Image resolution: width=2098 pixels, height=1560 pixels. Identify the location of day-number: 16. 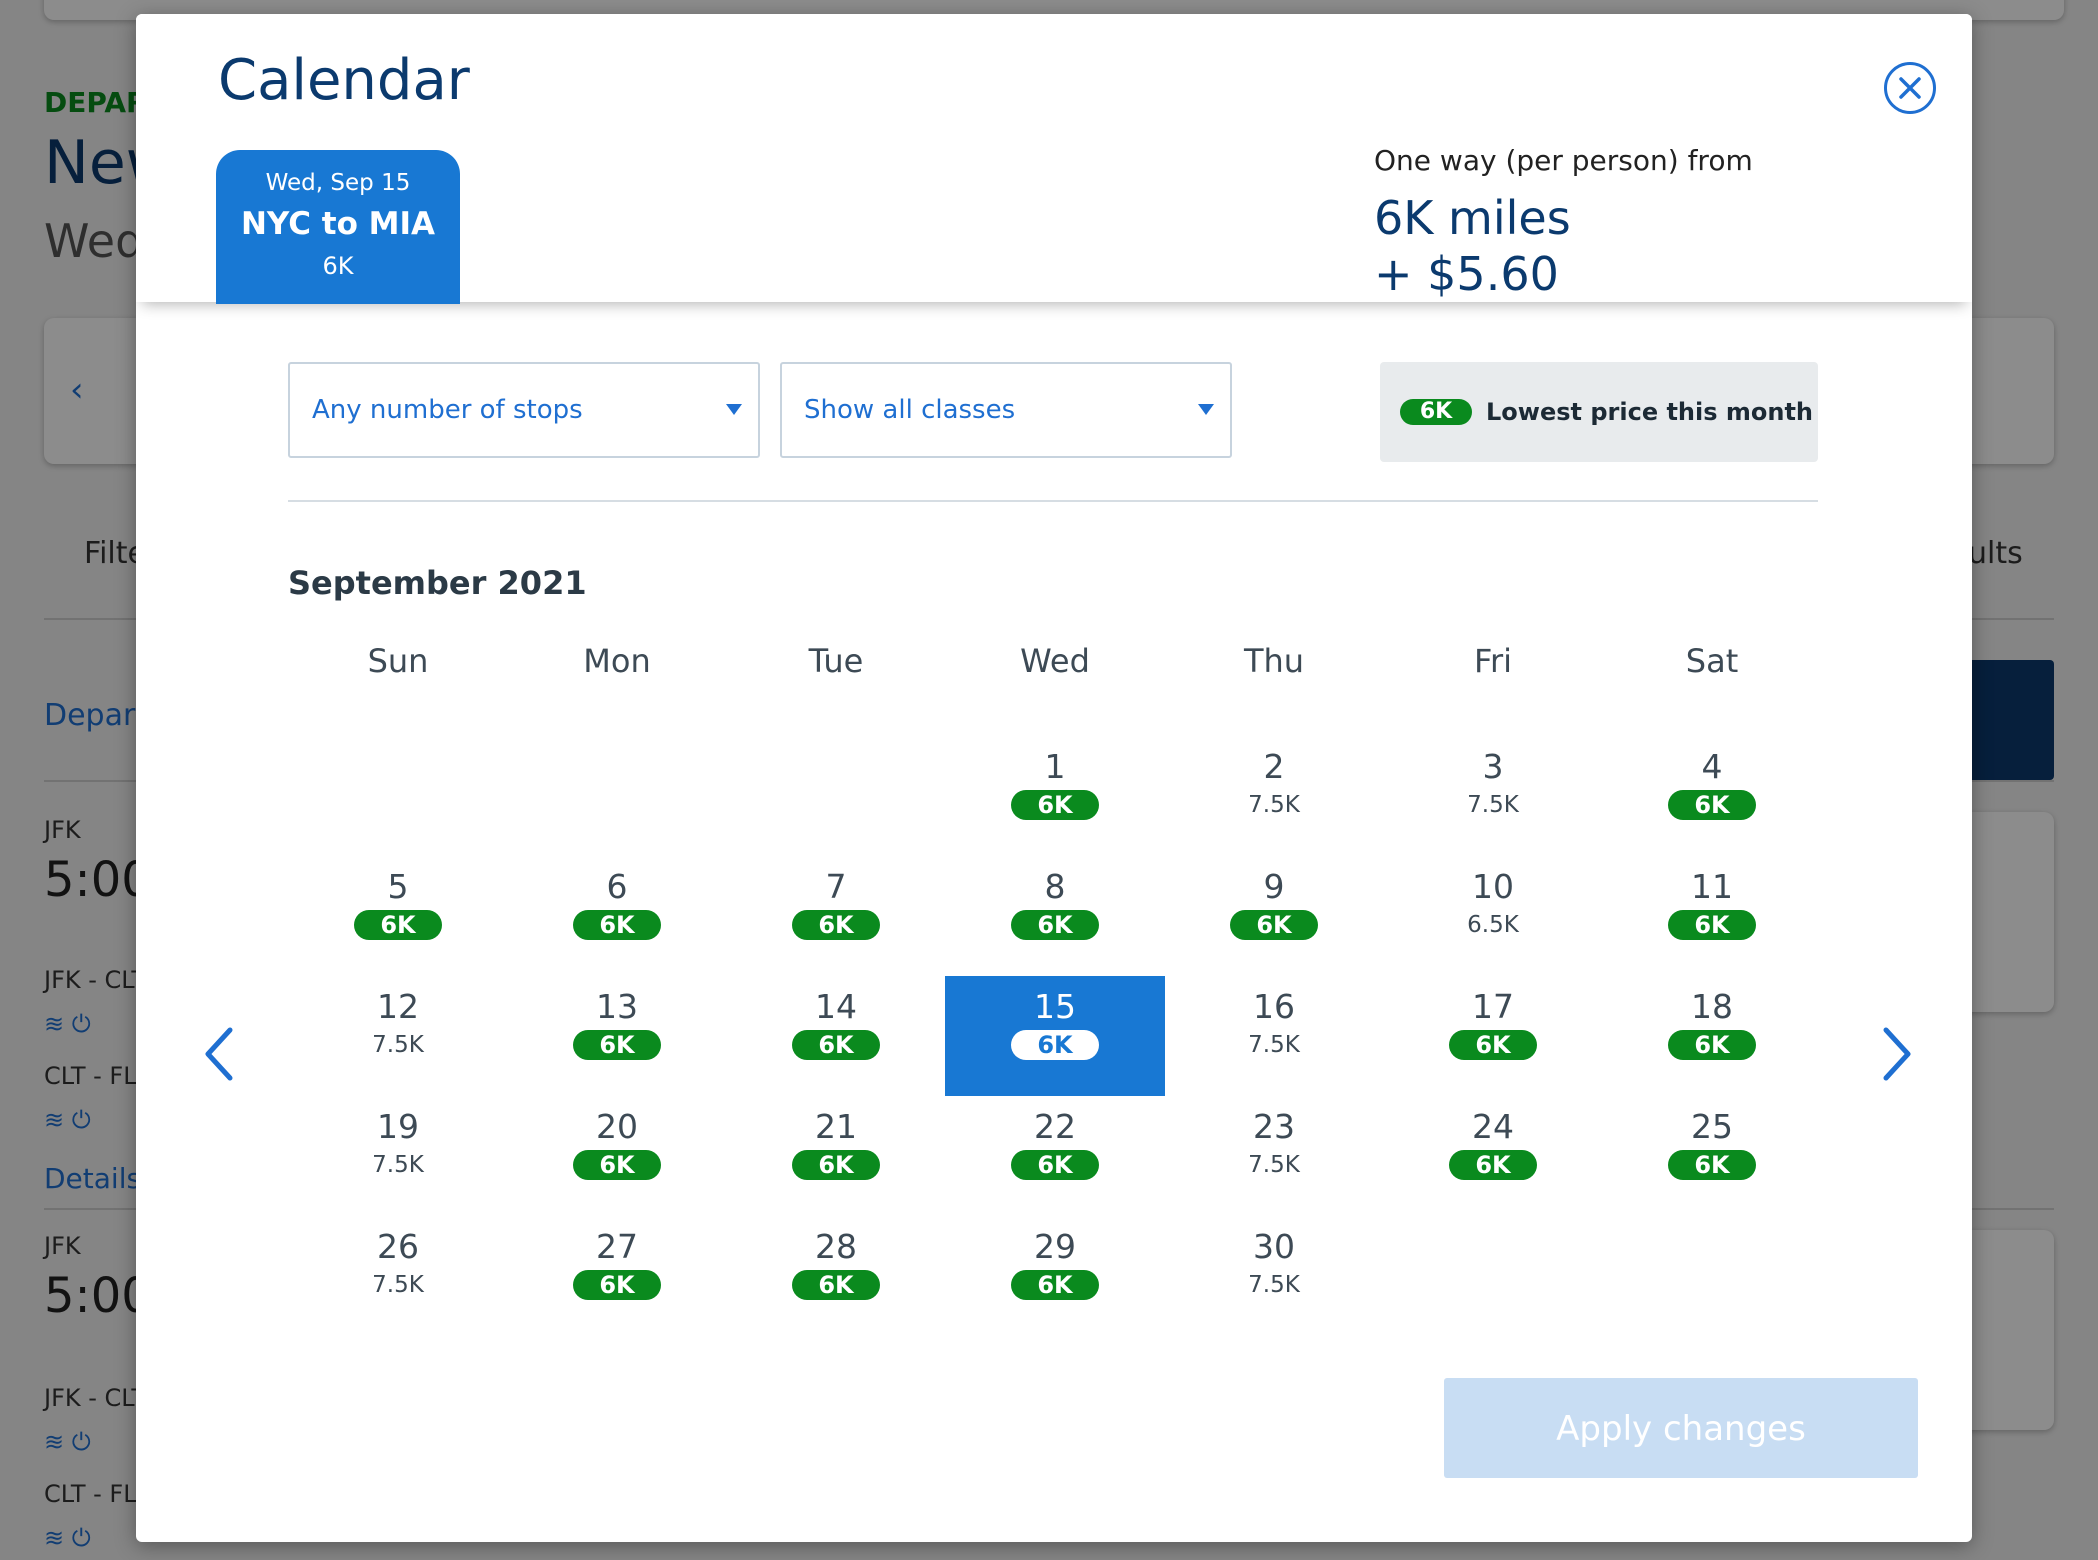
(1274, 1006).